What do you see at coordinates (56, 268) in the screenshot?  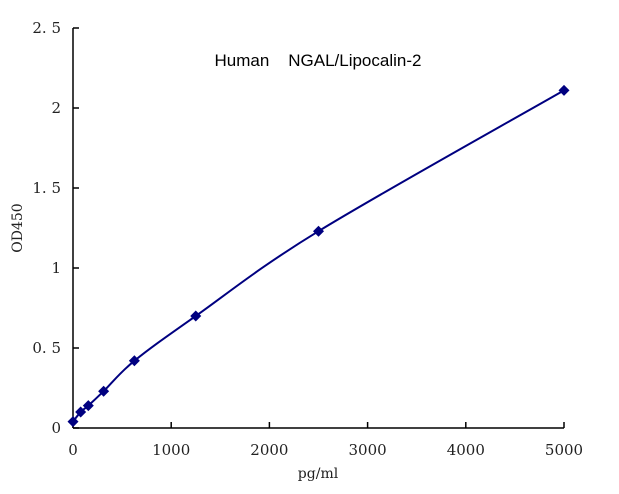 I see `y-tick-label: 1` at bounding box center [56, 268].